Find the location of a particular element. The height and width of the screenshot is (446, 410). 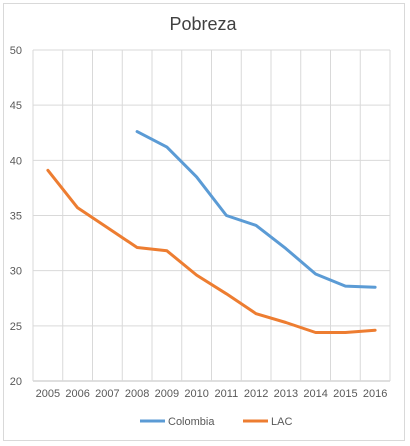

x-tick-label: 2007 is located at coordinates (107, 394).